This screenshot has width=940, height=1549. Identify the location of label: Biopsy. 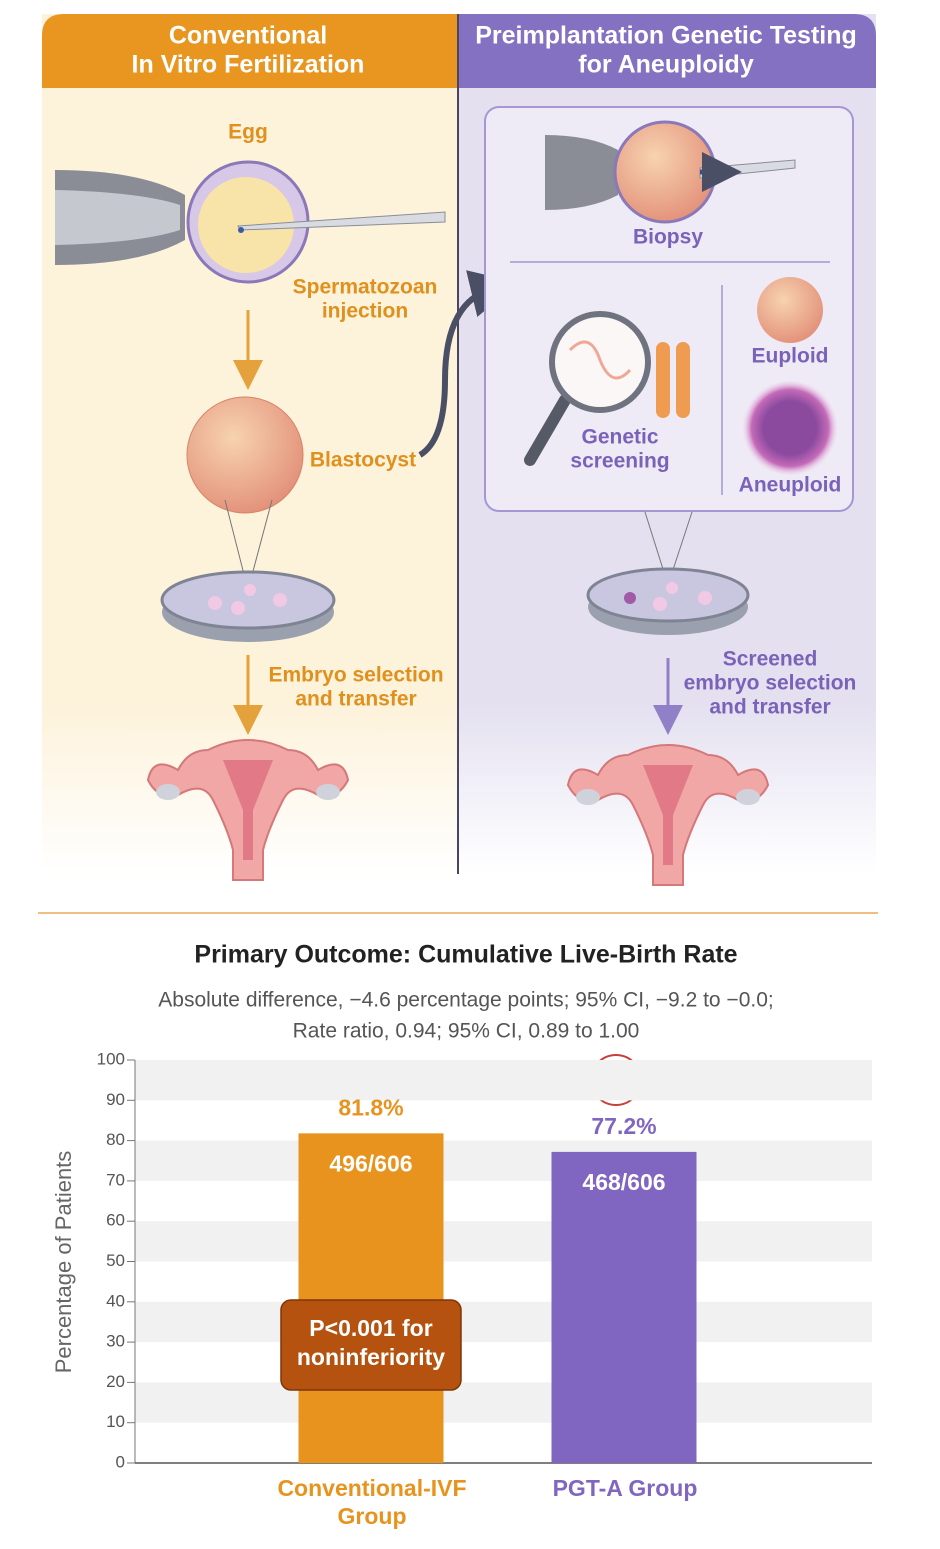
(668, 237).